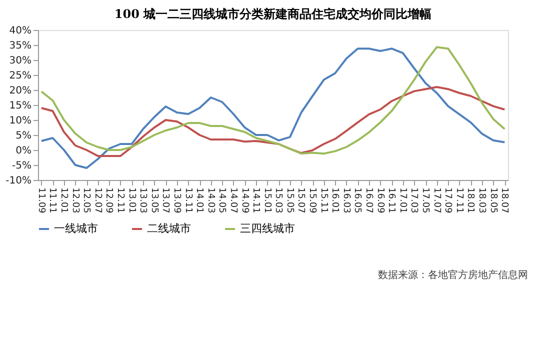  What do you see at coordinates (425, 201) in the screenshot?
I see `x-tick-label: 17.05` at bounding box center [425, 201].